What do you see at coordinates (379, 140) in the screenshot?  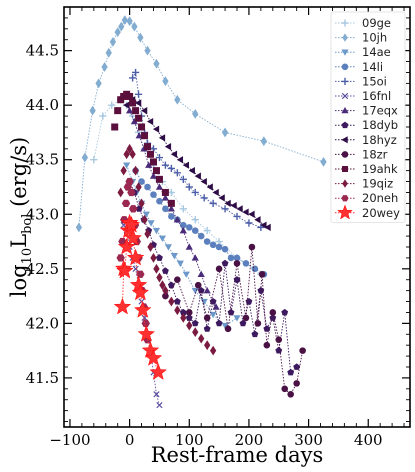 I see `legend-label: 18hyz` at bounding box center [379, 140].